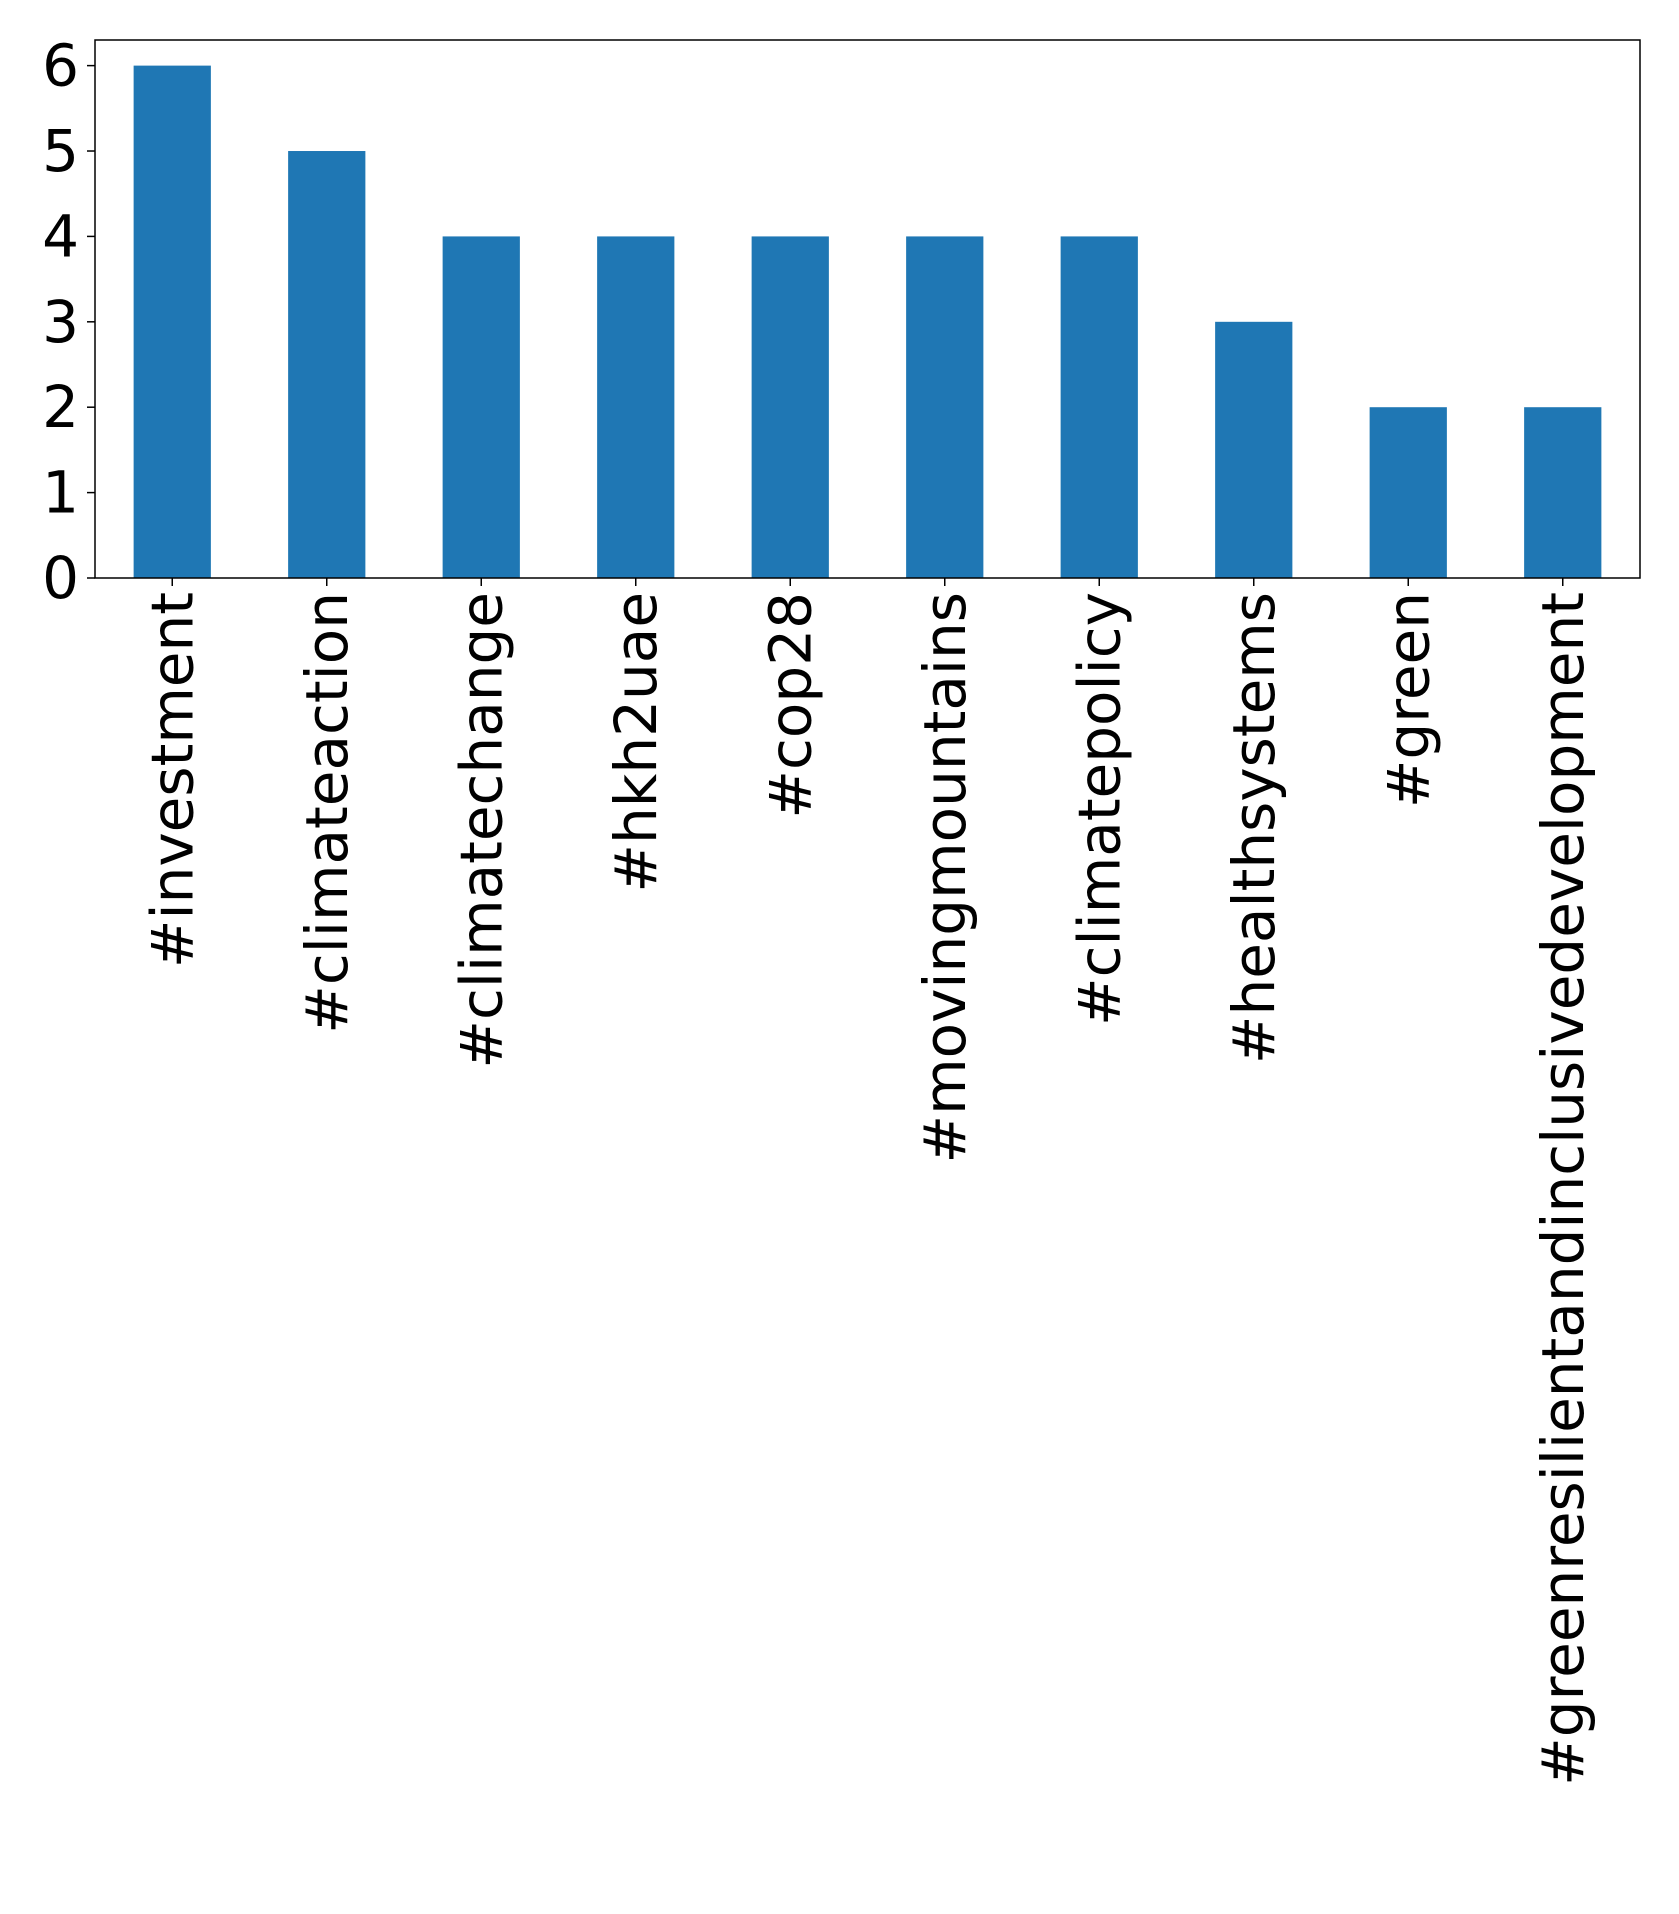 The width and height of the screenshot is (1679, 1914). Describe the element at coordinates (60, 493) in the screenshot. I see `y-tick-label: 1` at that location.